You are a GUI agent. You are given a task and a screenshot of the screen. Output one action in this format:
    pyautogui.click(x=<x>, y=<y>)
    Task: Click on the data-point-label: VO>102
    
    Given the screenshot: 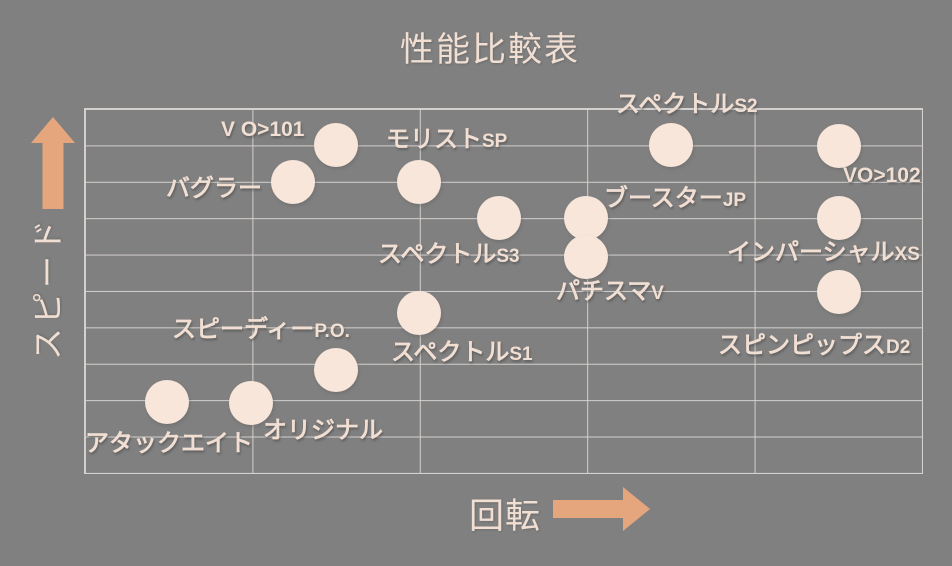 What is the action you would take?
    pyautogui.click(x=882, y=175)
    